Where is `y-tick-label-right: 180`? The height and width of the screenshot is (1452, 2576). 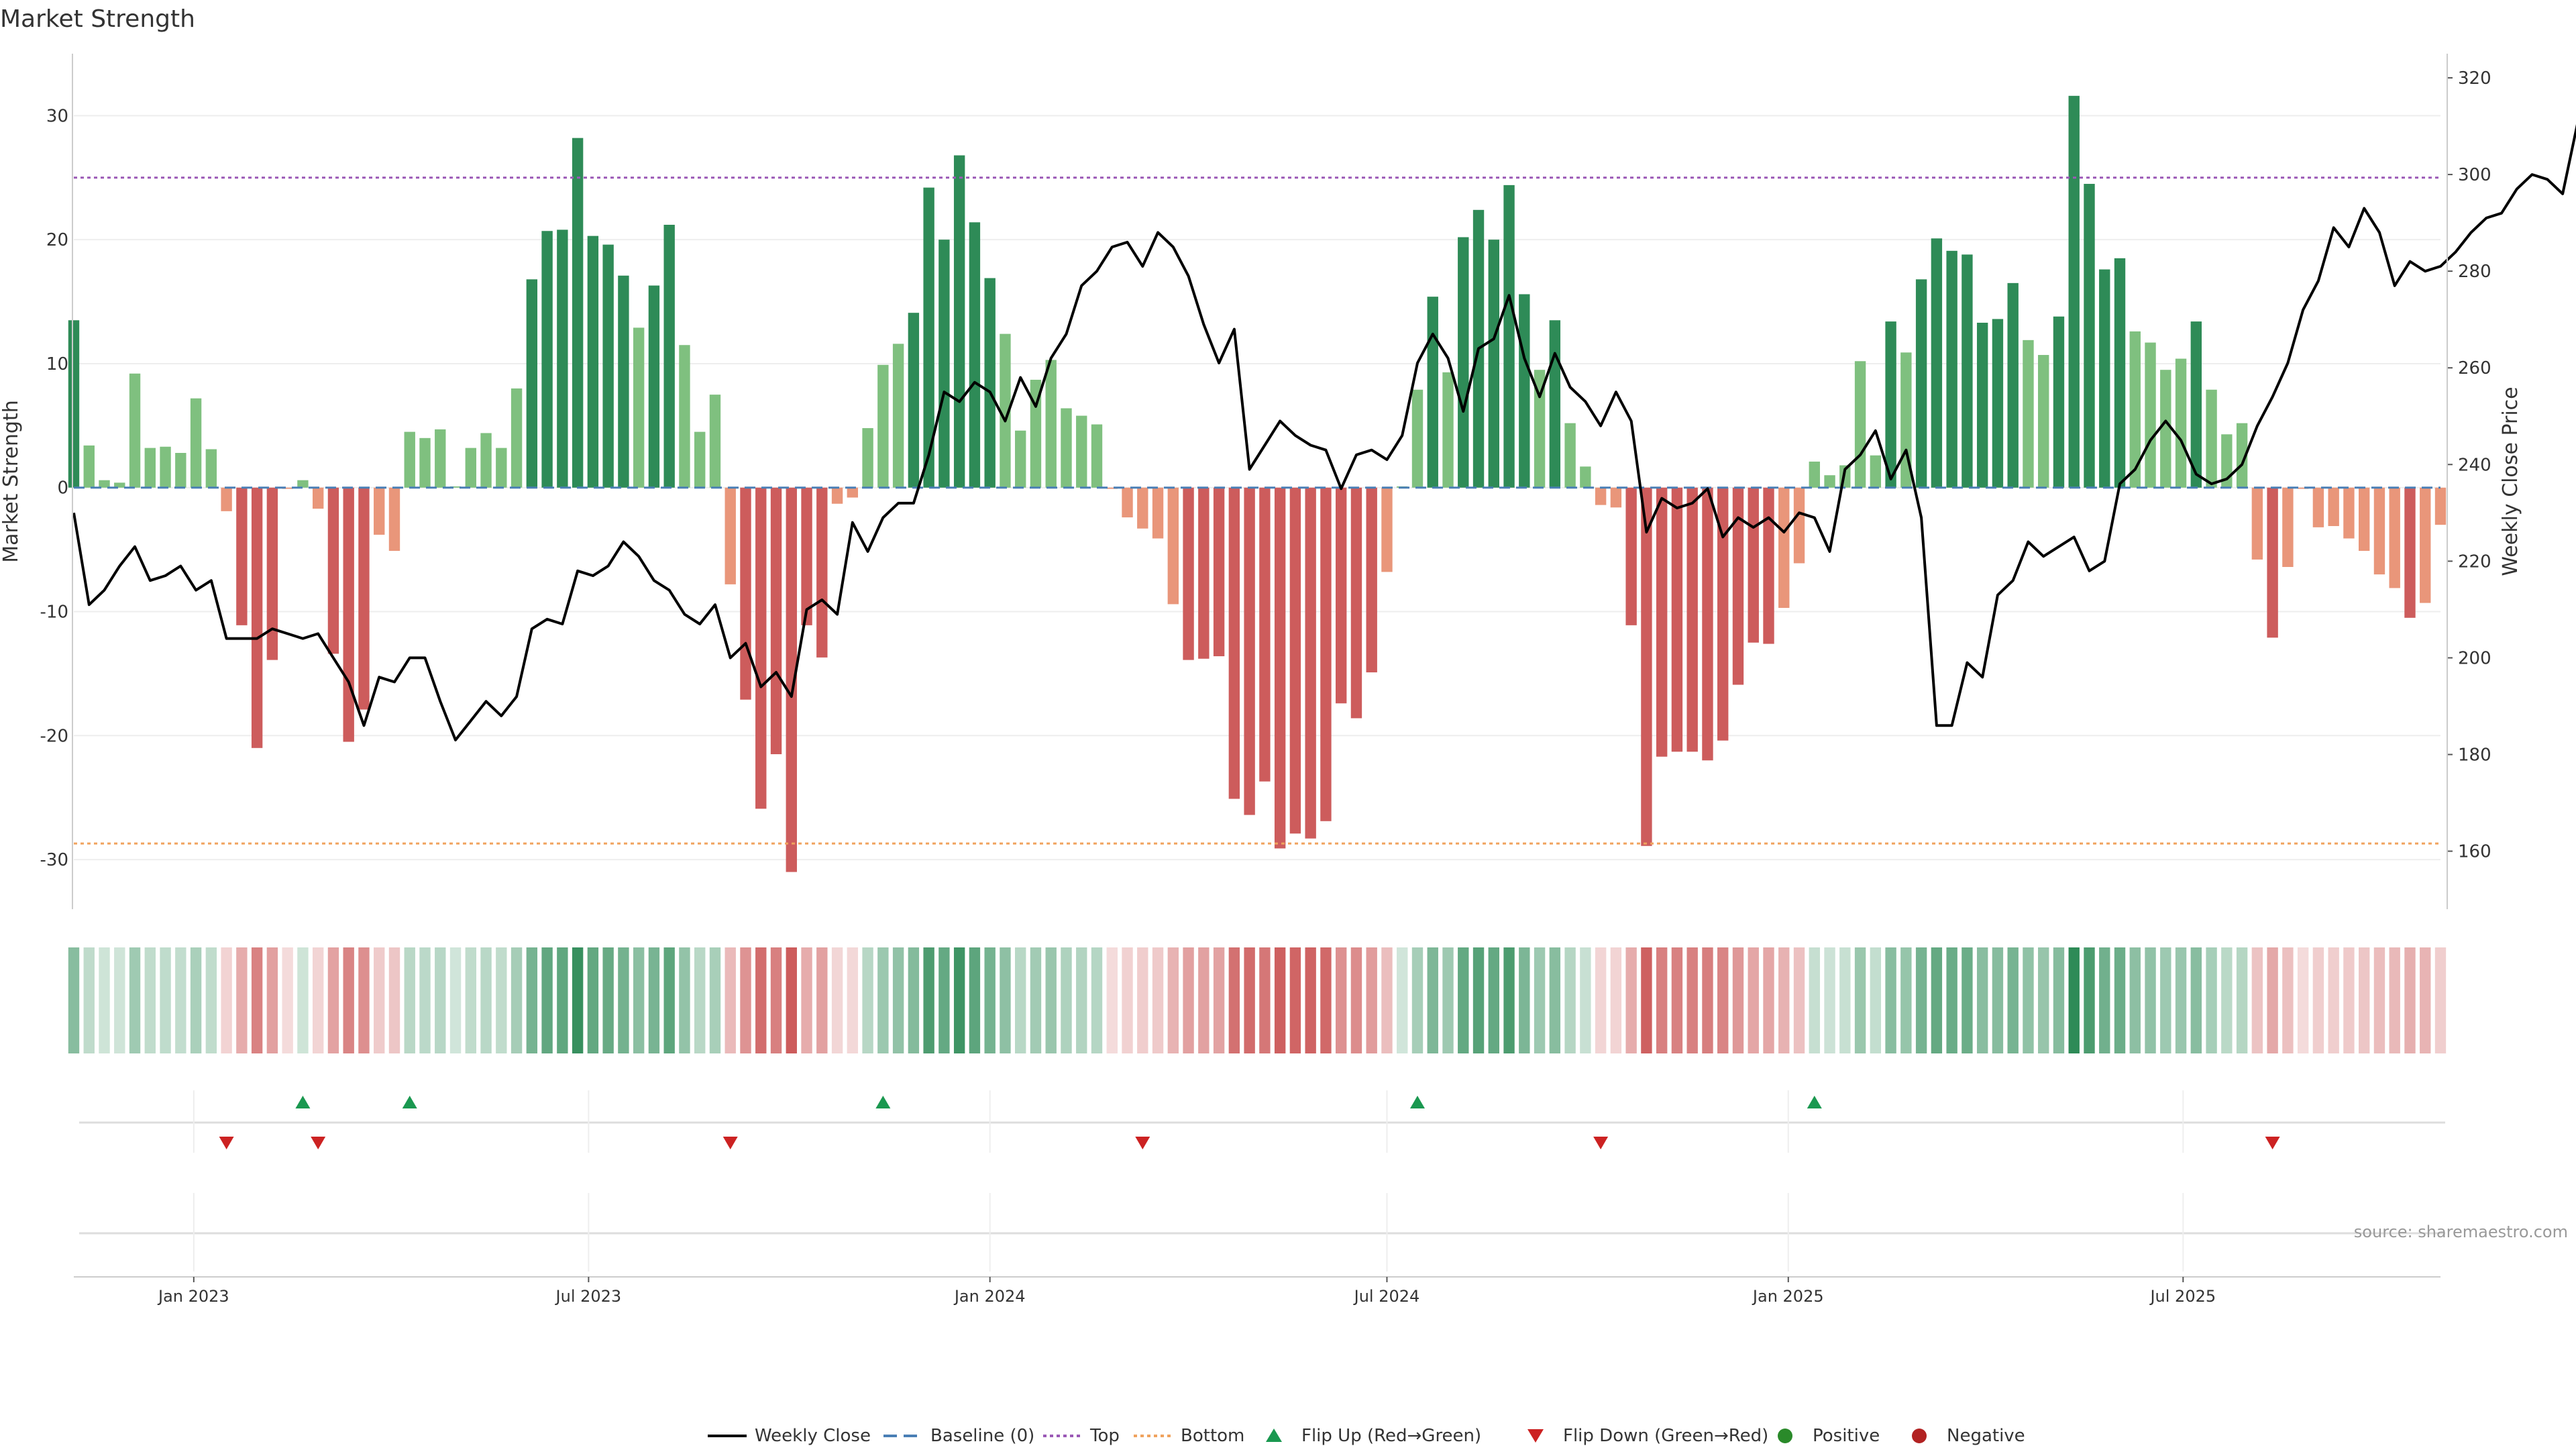 y-tick-label-right: 180 is located at coordinates (2474, 755).